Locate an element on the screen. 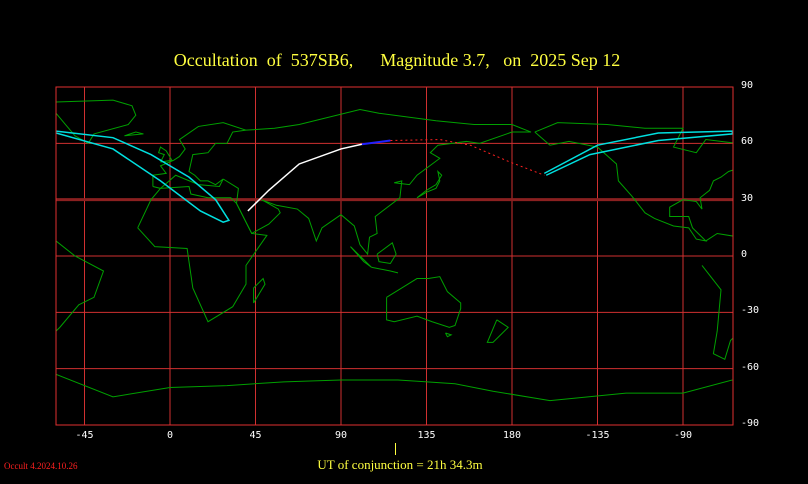  path-limit-east is located at coordinates (638, 153).